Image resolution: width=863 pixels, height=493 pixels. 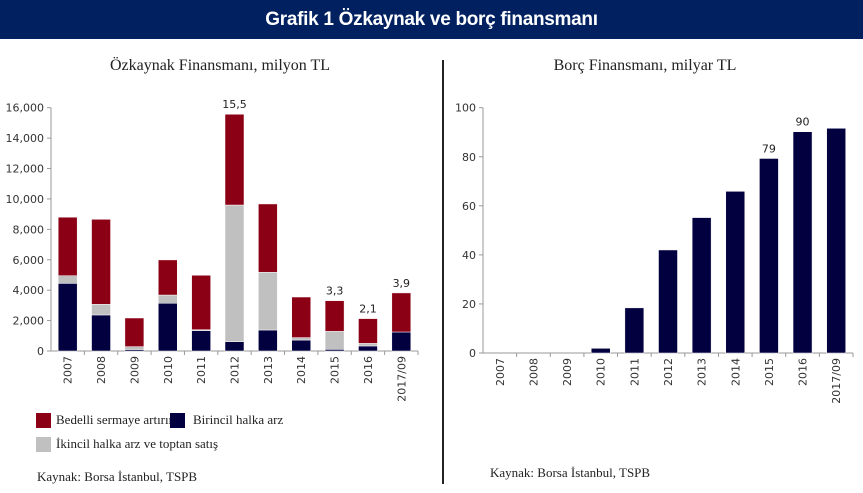 What do you see at coordinates (29, 290) in the screenshot?
I see `equity-y-tick-label: 4,000` at bounding box center [29, 290].